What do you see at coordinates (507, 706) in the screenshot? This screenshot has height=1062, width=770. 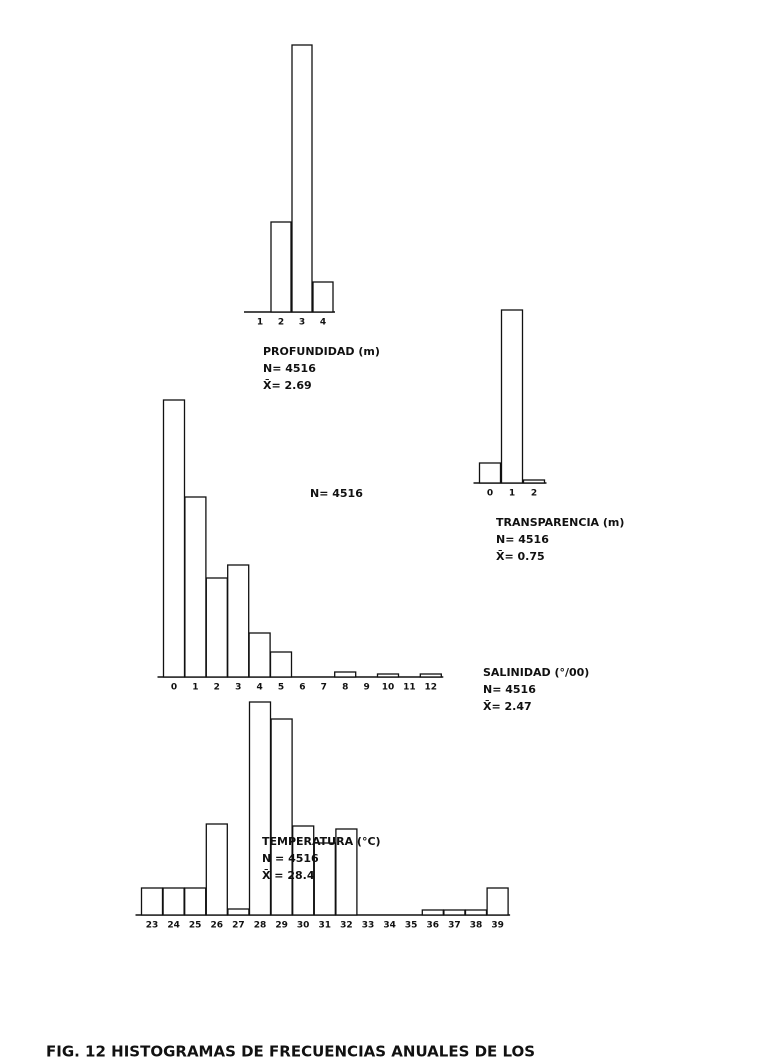 I see `annotation: X̄= 2.47` at bounding box center [507, 706].